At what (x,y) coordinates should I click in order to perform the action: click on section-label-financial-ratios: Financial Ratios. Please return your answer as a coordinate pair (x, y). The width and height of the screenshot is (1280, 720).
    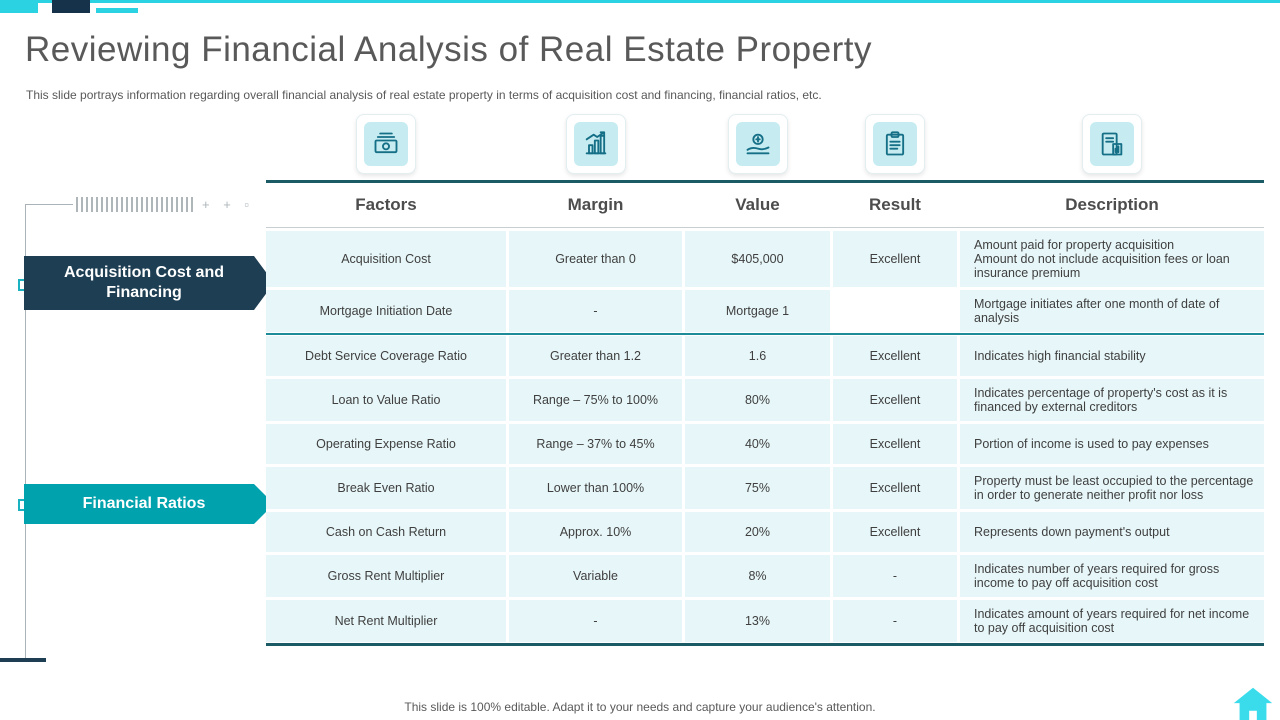
    Looking at the image, I should click on (149, 504).